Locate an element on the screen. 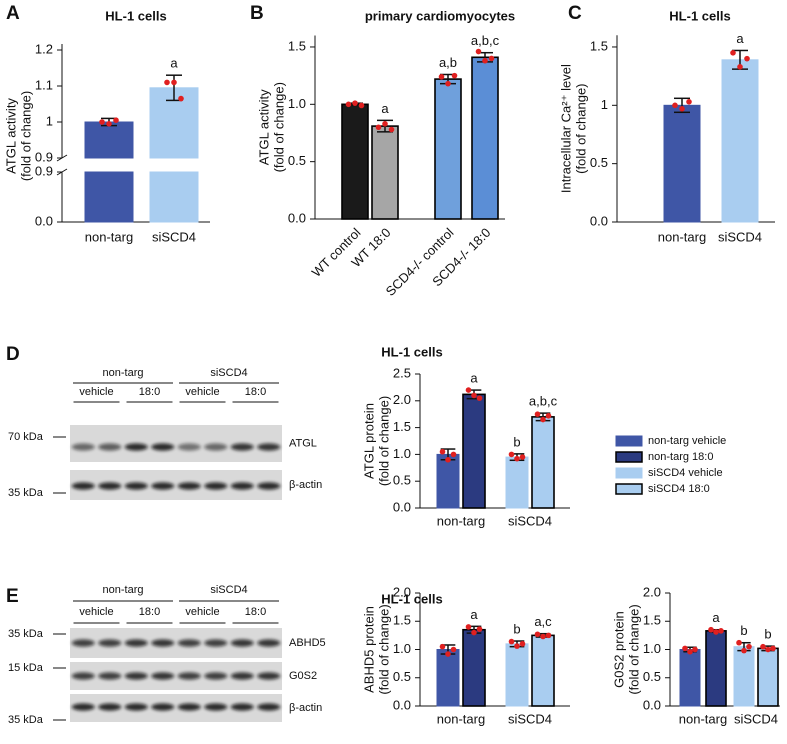  legend-label: siSCD4 18:0 is located at coordinates (679, 489).